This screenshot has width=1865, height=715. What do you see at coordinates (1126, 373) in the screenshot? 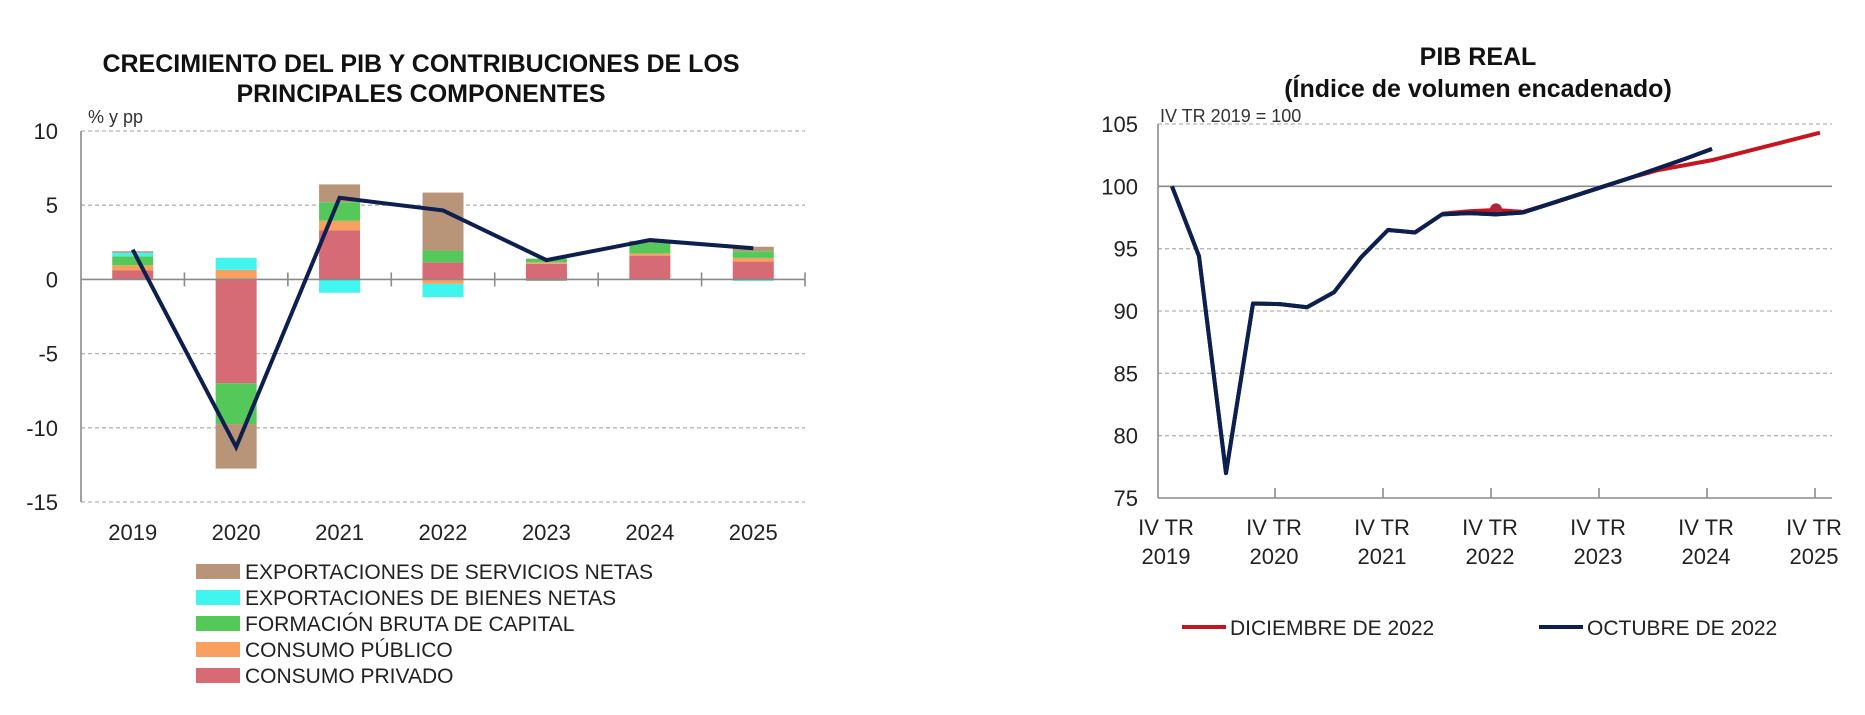
I see `y-tick-label: 85` at bounding box center [1126, 373].